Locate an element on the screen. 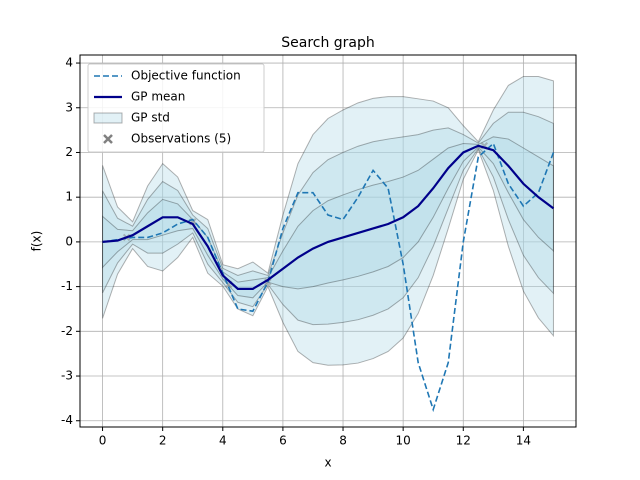  legend-label: Observations (5) is located at coordinates (181, 139).